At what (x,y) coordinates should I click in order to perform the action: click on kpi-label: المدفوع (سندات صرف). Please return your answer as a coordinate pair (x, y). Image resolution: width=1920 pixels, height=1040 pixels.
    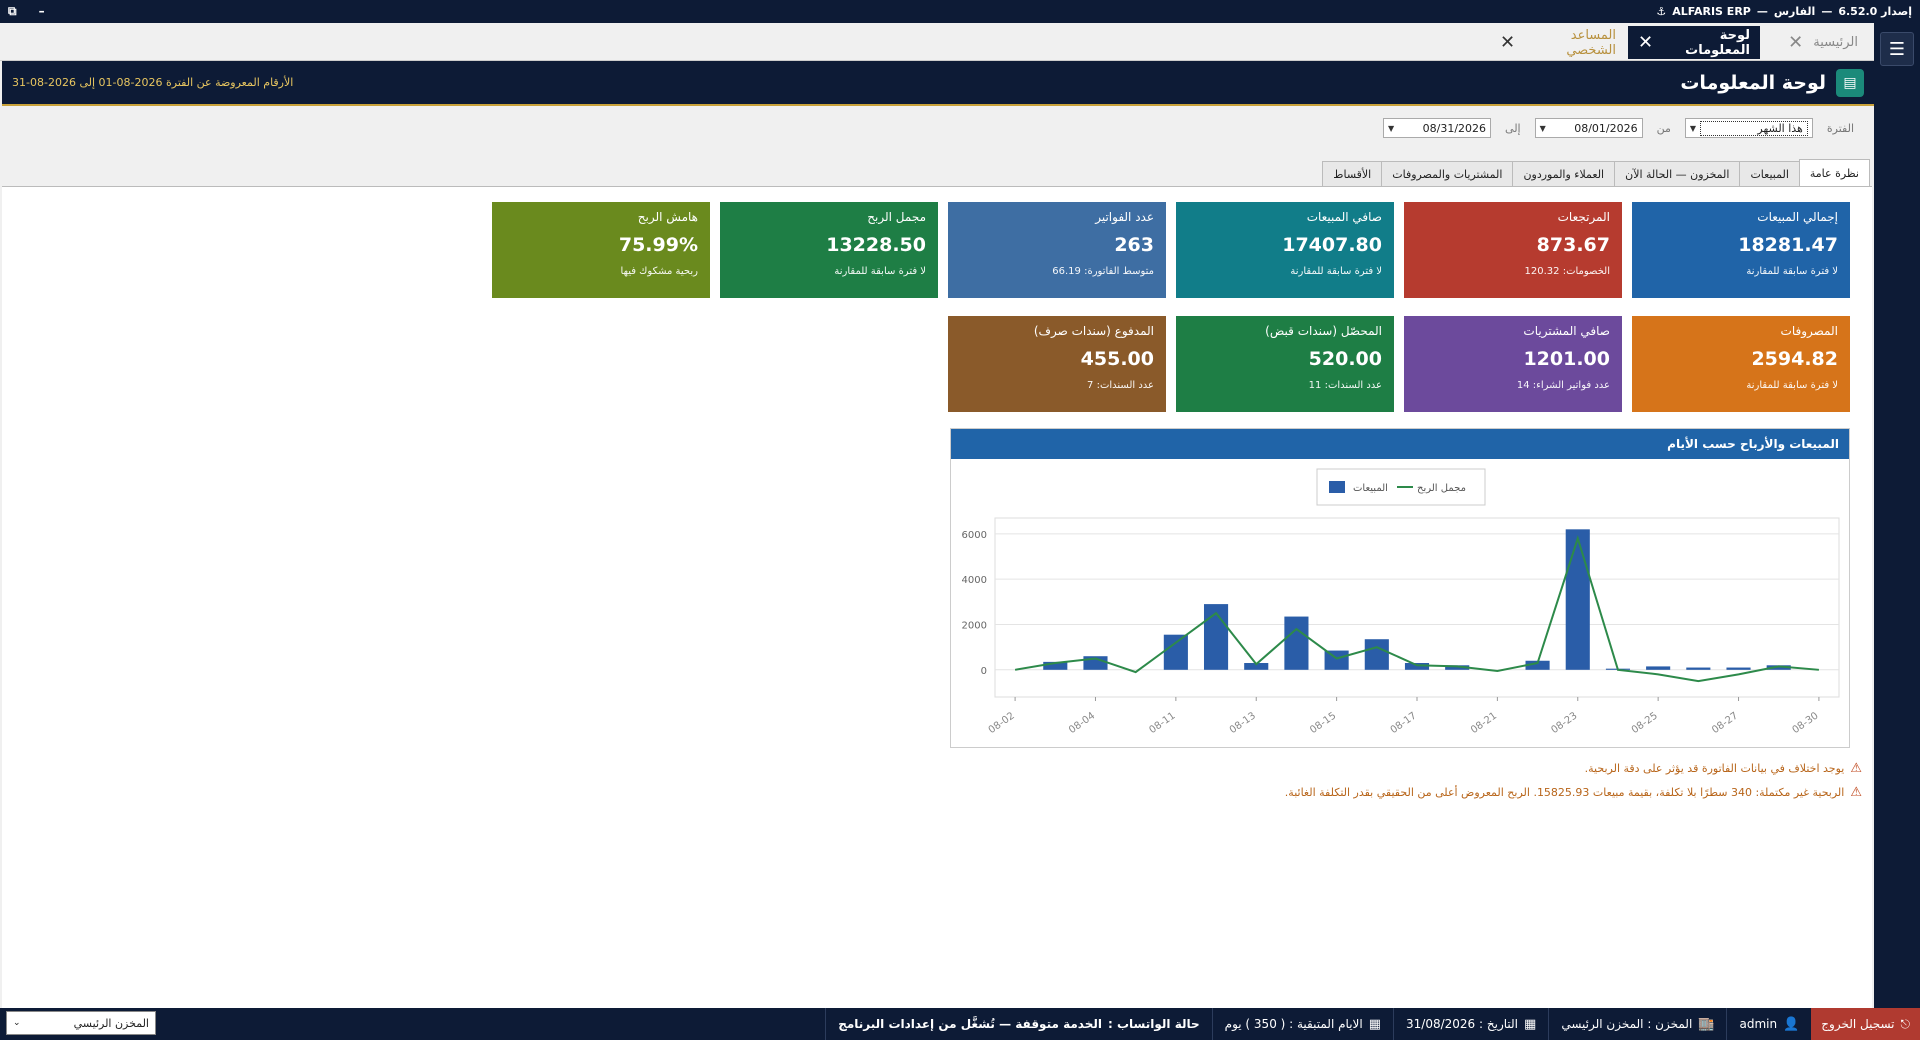
    Looking at the image, I should click on (1093, 331).